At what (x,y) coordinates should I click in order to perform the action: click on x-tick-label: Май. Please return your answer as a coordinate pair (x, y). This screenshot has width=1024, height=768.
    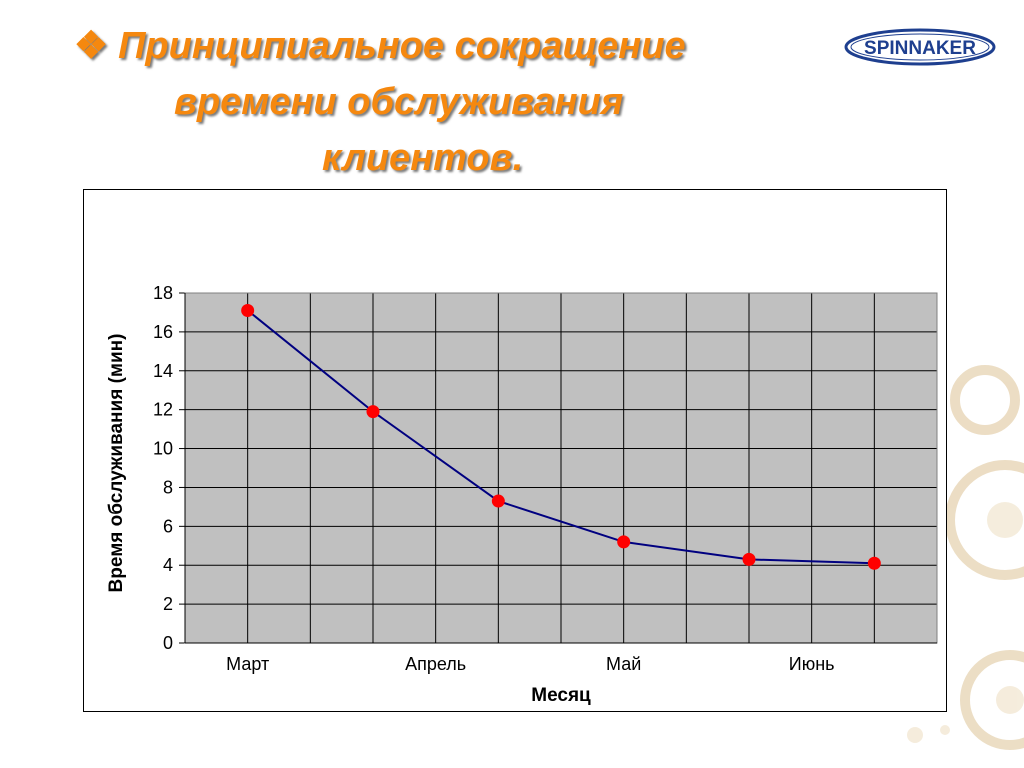
    Looking at the image, I should click on (623, 664).